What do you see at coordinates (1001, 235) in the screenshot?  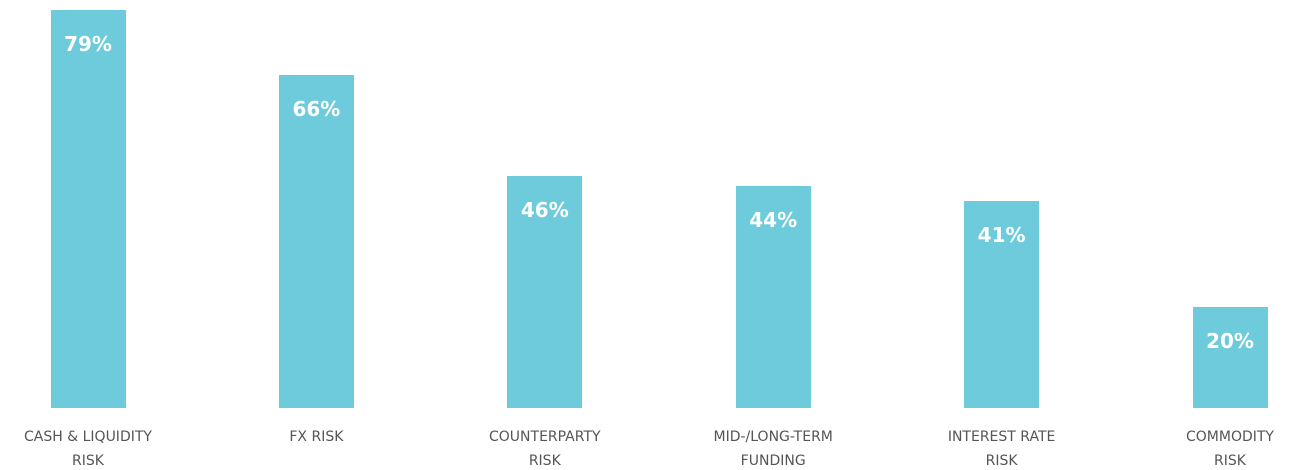 I see `value-label: 41%` at bounding box center [1001, 235].